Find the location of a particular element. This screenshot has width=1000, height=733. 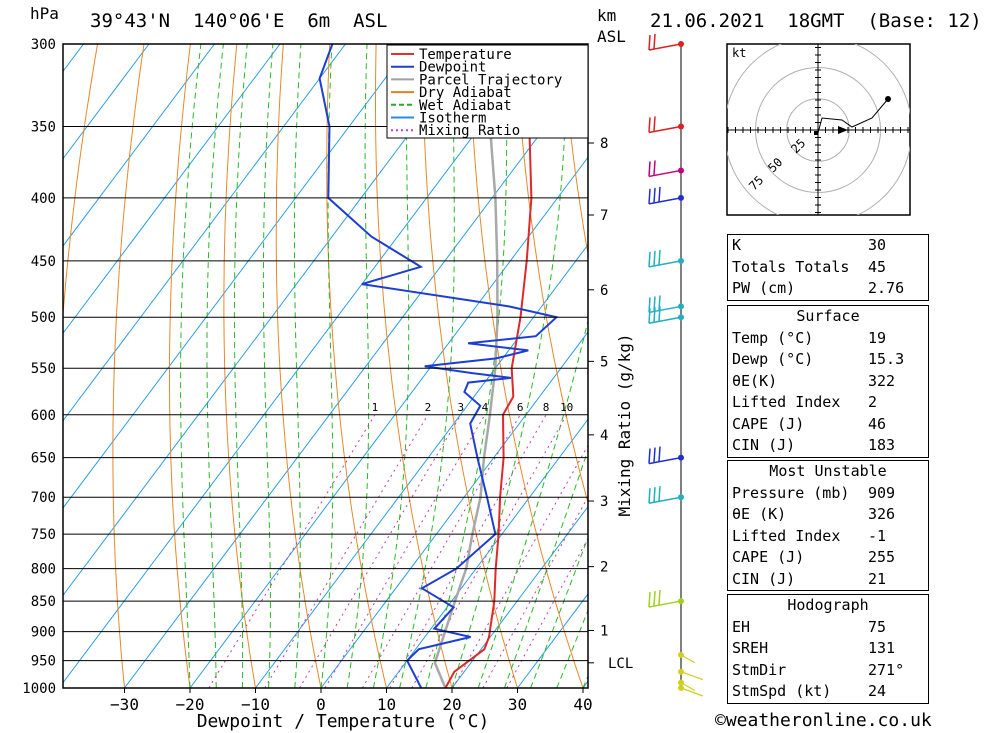

most-unstable-title: Most Unstable is located at coordinates (828, 471).